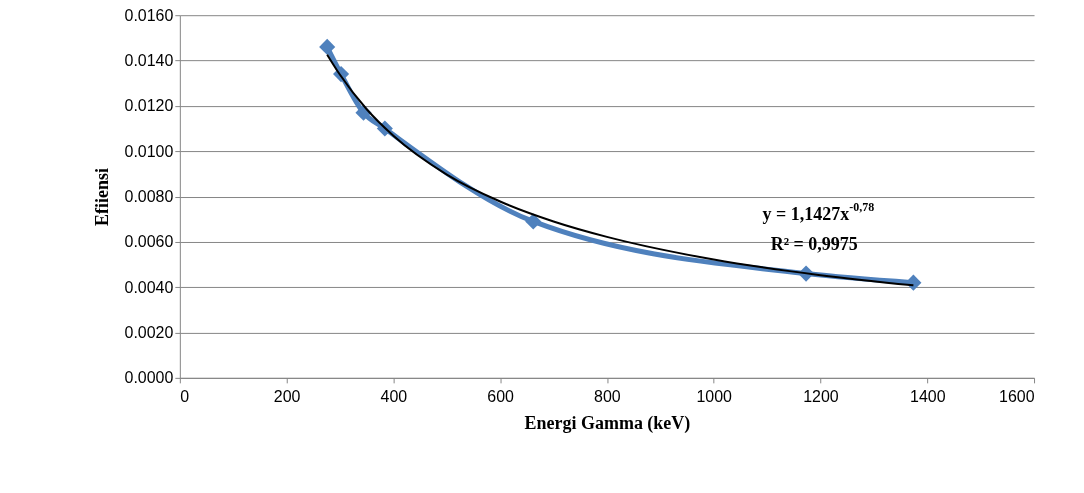  I want to click on x-tick-label: 1600, so click(1017, 397).